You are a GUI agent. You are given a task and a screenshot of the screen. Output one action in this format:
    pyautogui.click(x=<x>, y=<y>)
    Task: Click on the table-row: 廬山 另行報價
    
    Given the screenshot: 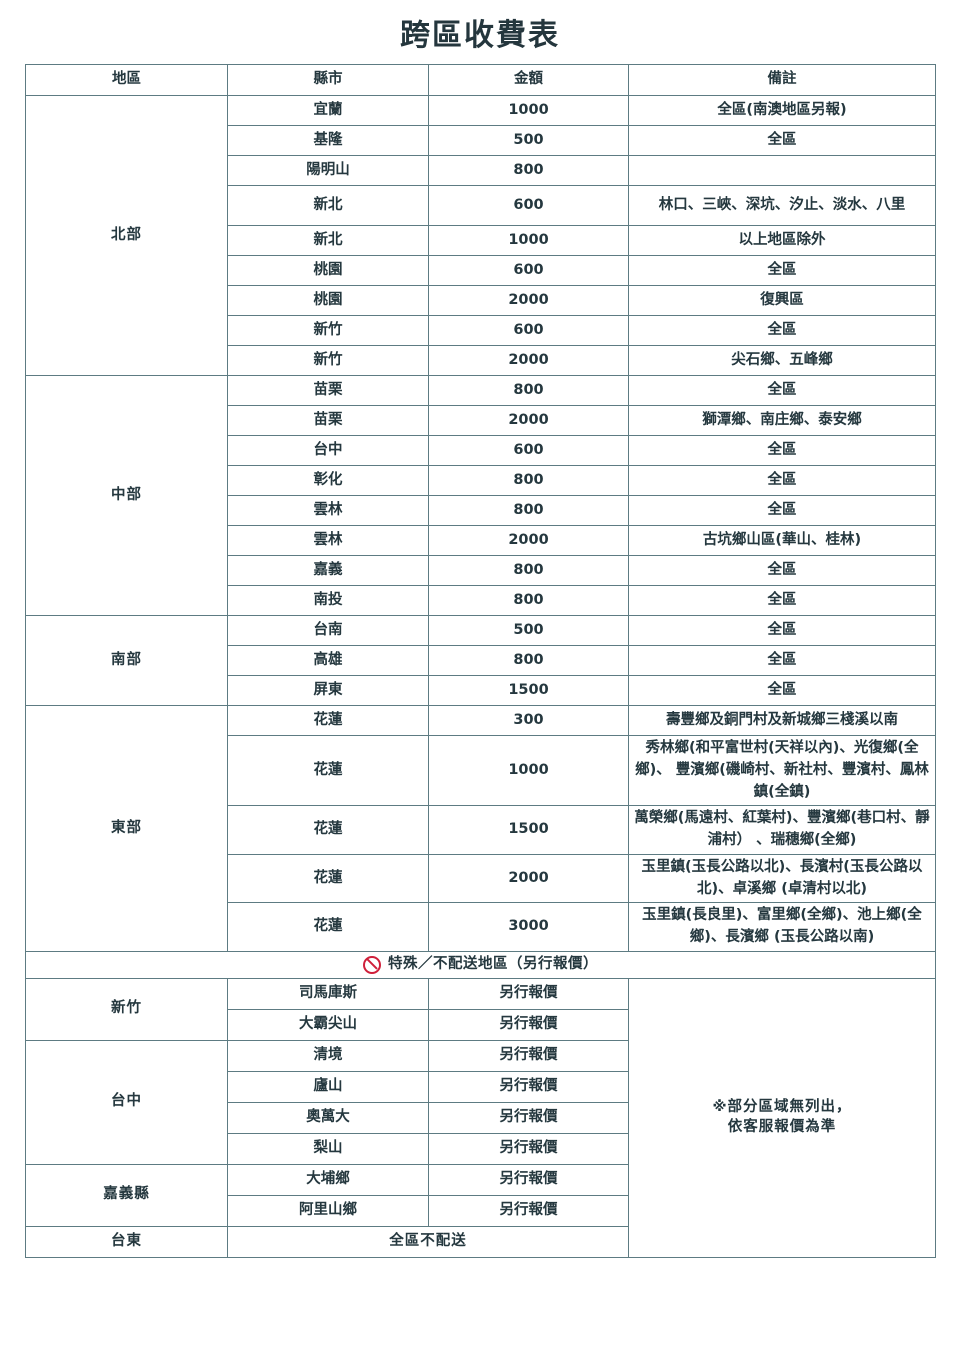 What is the action you would take?
    pyautogui.click(x=481, y=1086)
    